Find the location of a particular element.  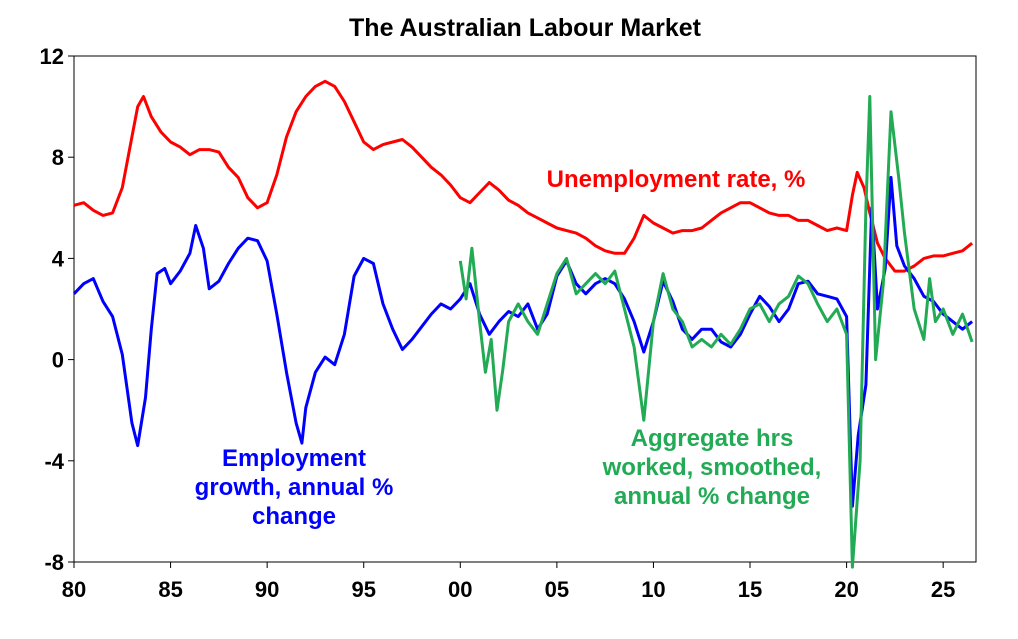

x-axis: 80 85 90 95 00 05 10 15 20 25 is located at coordinates (508, 582).